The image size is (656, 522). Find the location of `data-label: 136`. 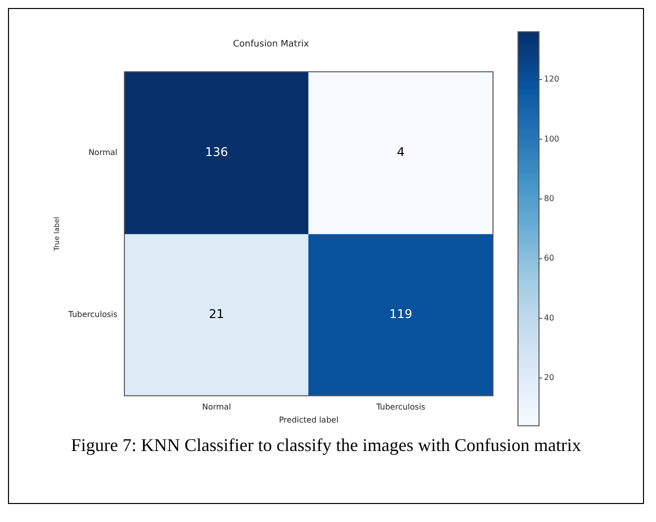

data-label: 136 is located at coordinates (216, 151).